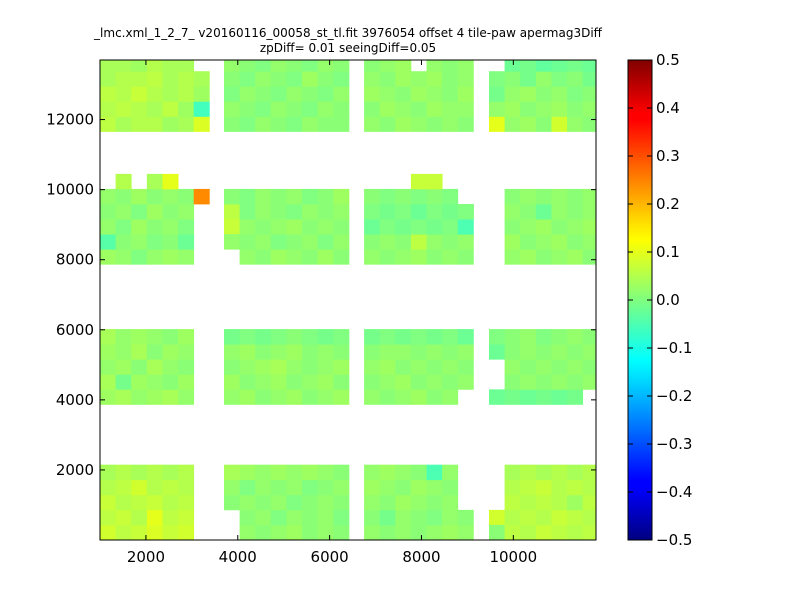  I want to click on x-tick-label: 10000, so click(513, 557).